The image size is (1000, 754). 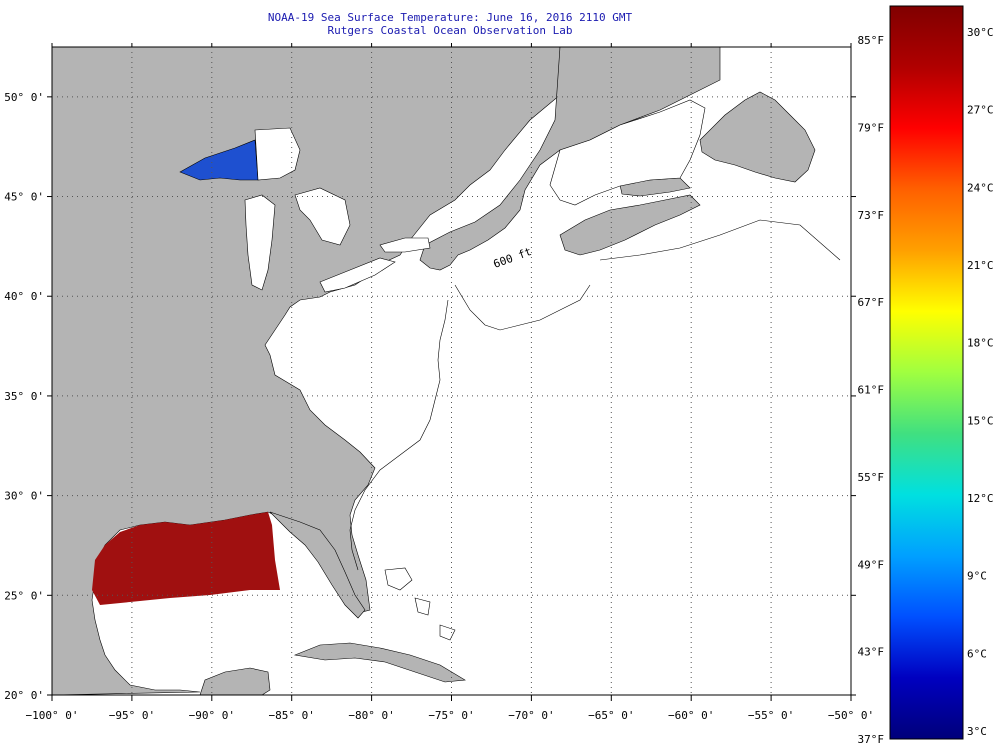 I want to click on lon-tick-label: −70° 0', so click(x=531, y=715).